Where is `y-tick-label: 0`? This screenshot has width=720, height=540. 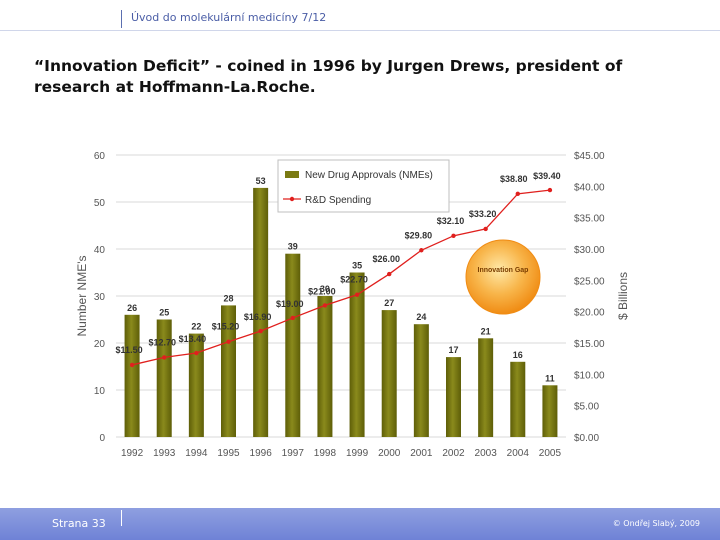 y-tick-label: 0 is located at coordinates (102, 438).